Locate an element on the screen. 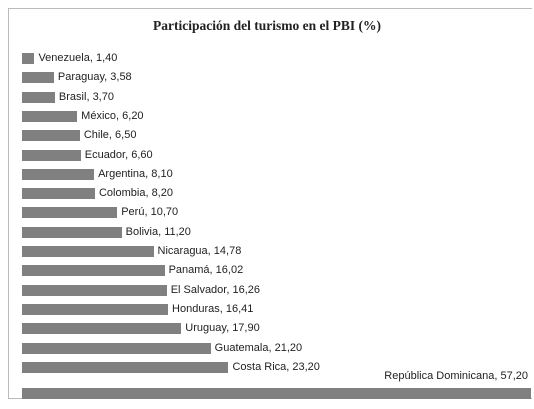 This screenshot has width=534, height=409. bar-label: Panamá16,02 is located at coordinates (206, 270).